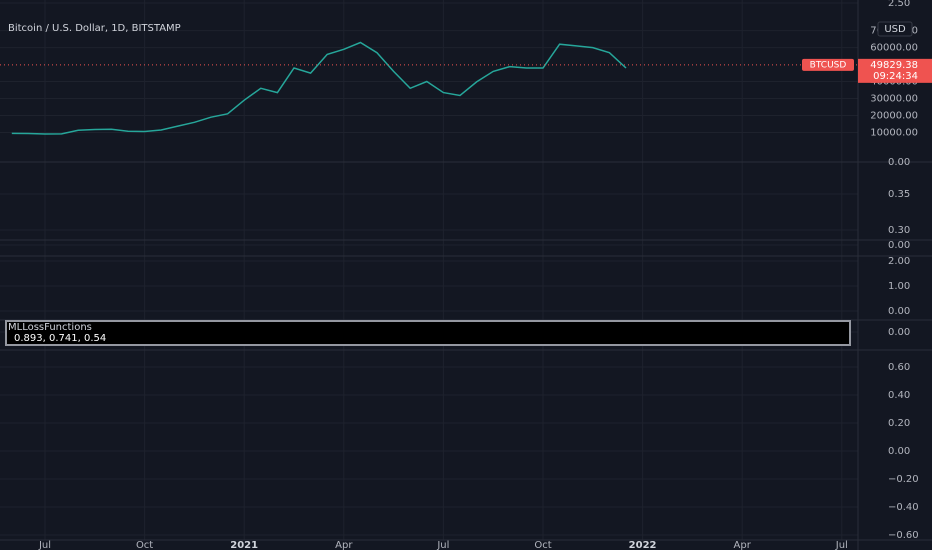  What do you see at coordinates (899, 423) in the screenshot?
I see `y-tick-label: 0.20` at bounding box center [899, 423].